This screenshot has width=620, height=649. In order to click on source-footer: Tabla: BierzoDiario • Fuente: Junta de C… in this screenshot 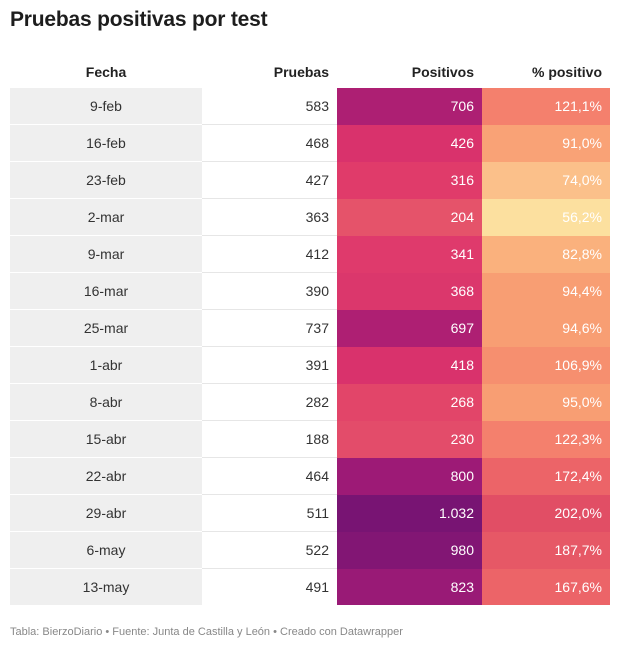, I will do `click(206, 632)`.